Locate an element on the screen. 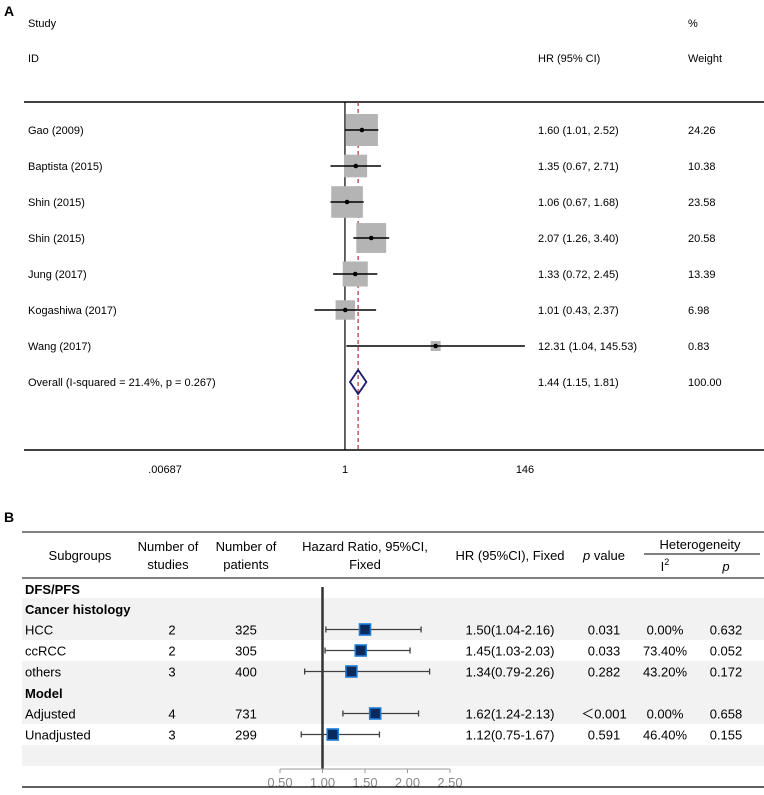  header-id: ID is located at coordinates (33, 59).